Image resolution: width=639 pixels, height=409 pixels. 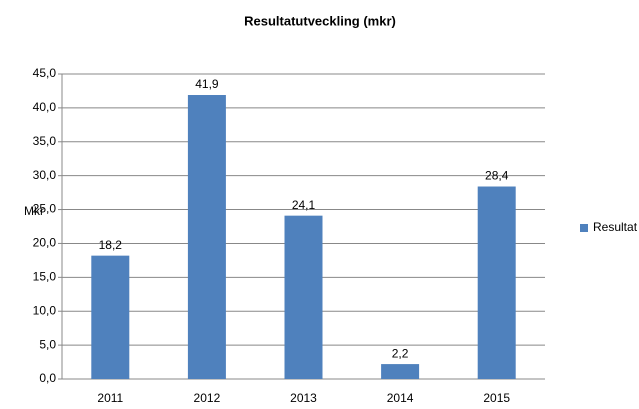 What do you see at coordinates (496, 398) in the screenshot?
I see `x-tick-label: 2015` at bounding box center [496, 398].